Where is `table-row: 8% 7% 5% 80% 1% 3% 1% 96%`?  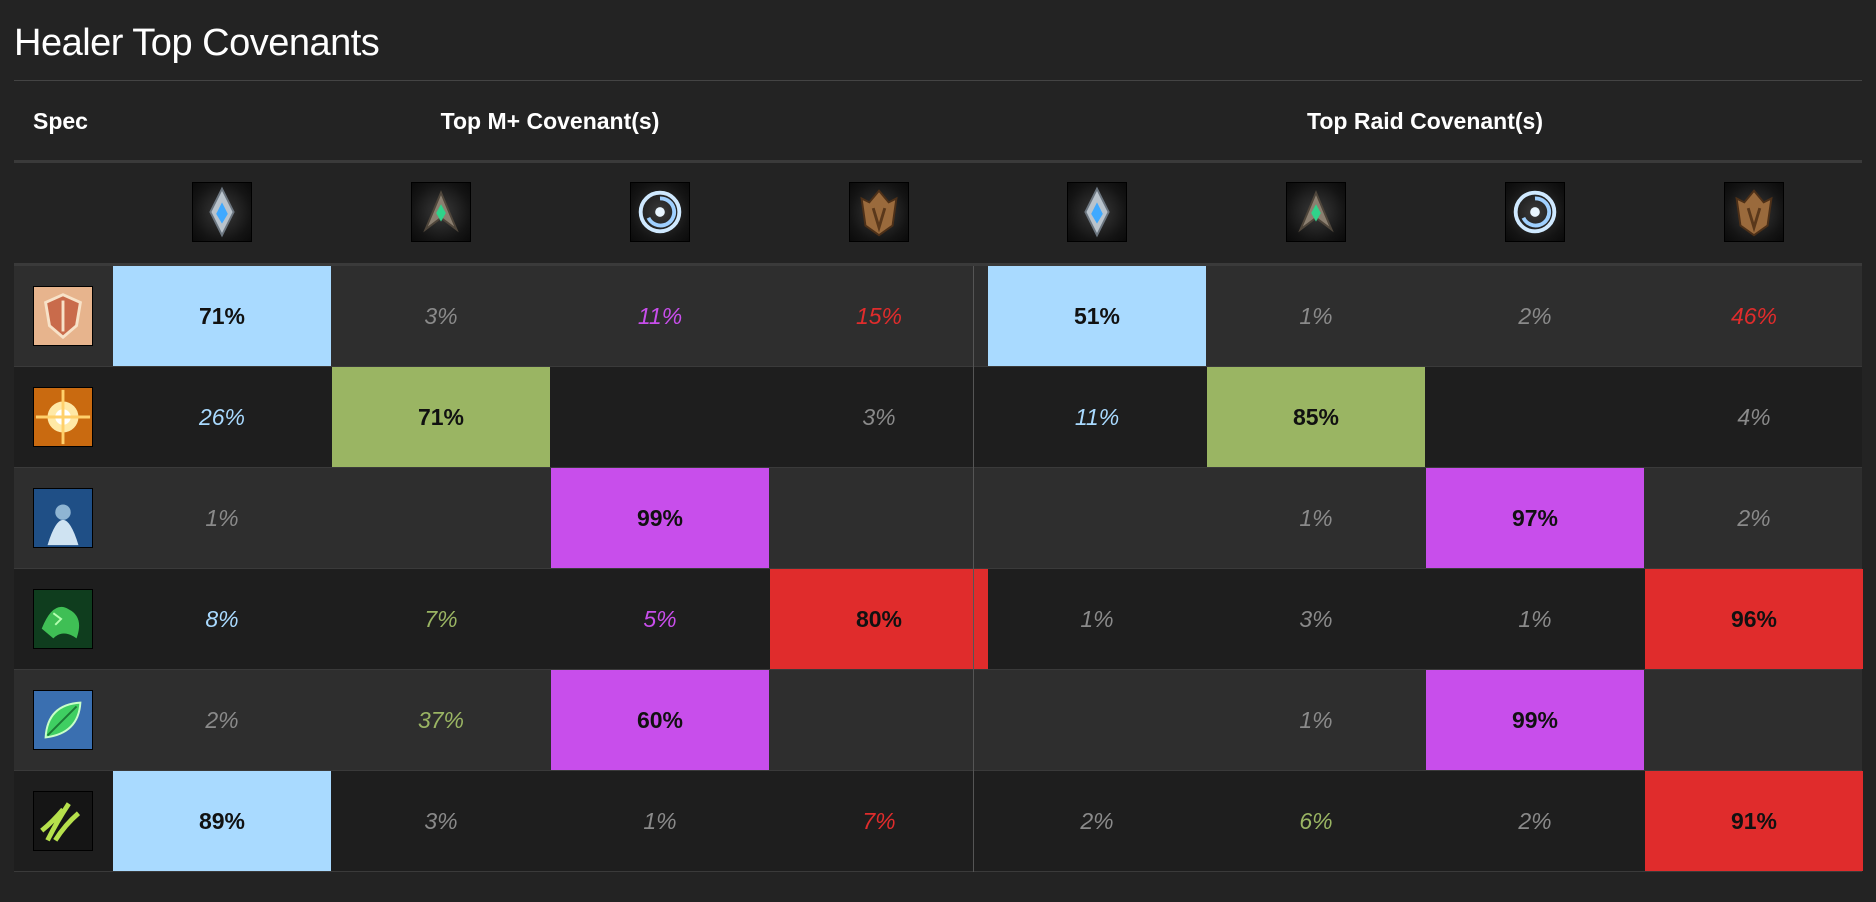 table-row: 8% 7% 5% 80% 1% 3% 1% 96% is located at coordinates (938, 619).